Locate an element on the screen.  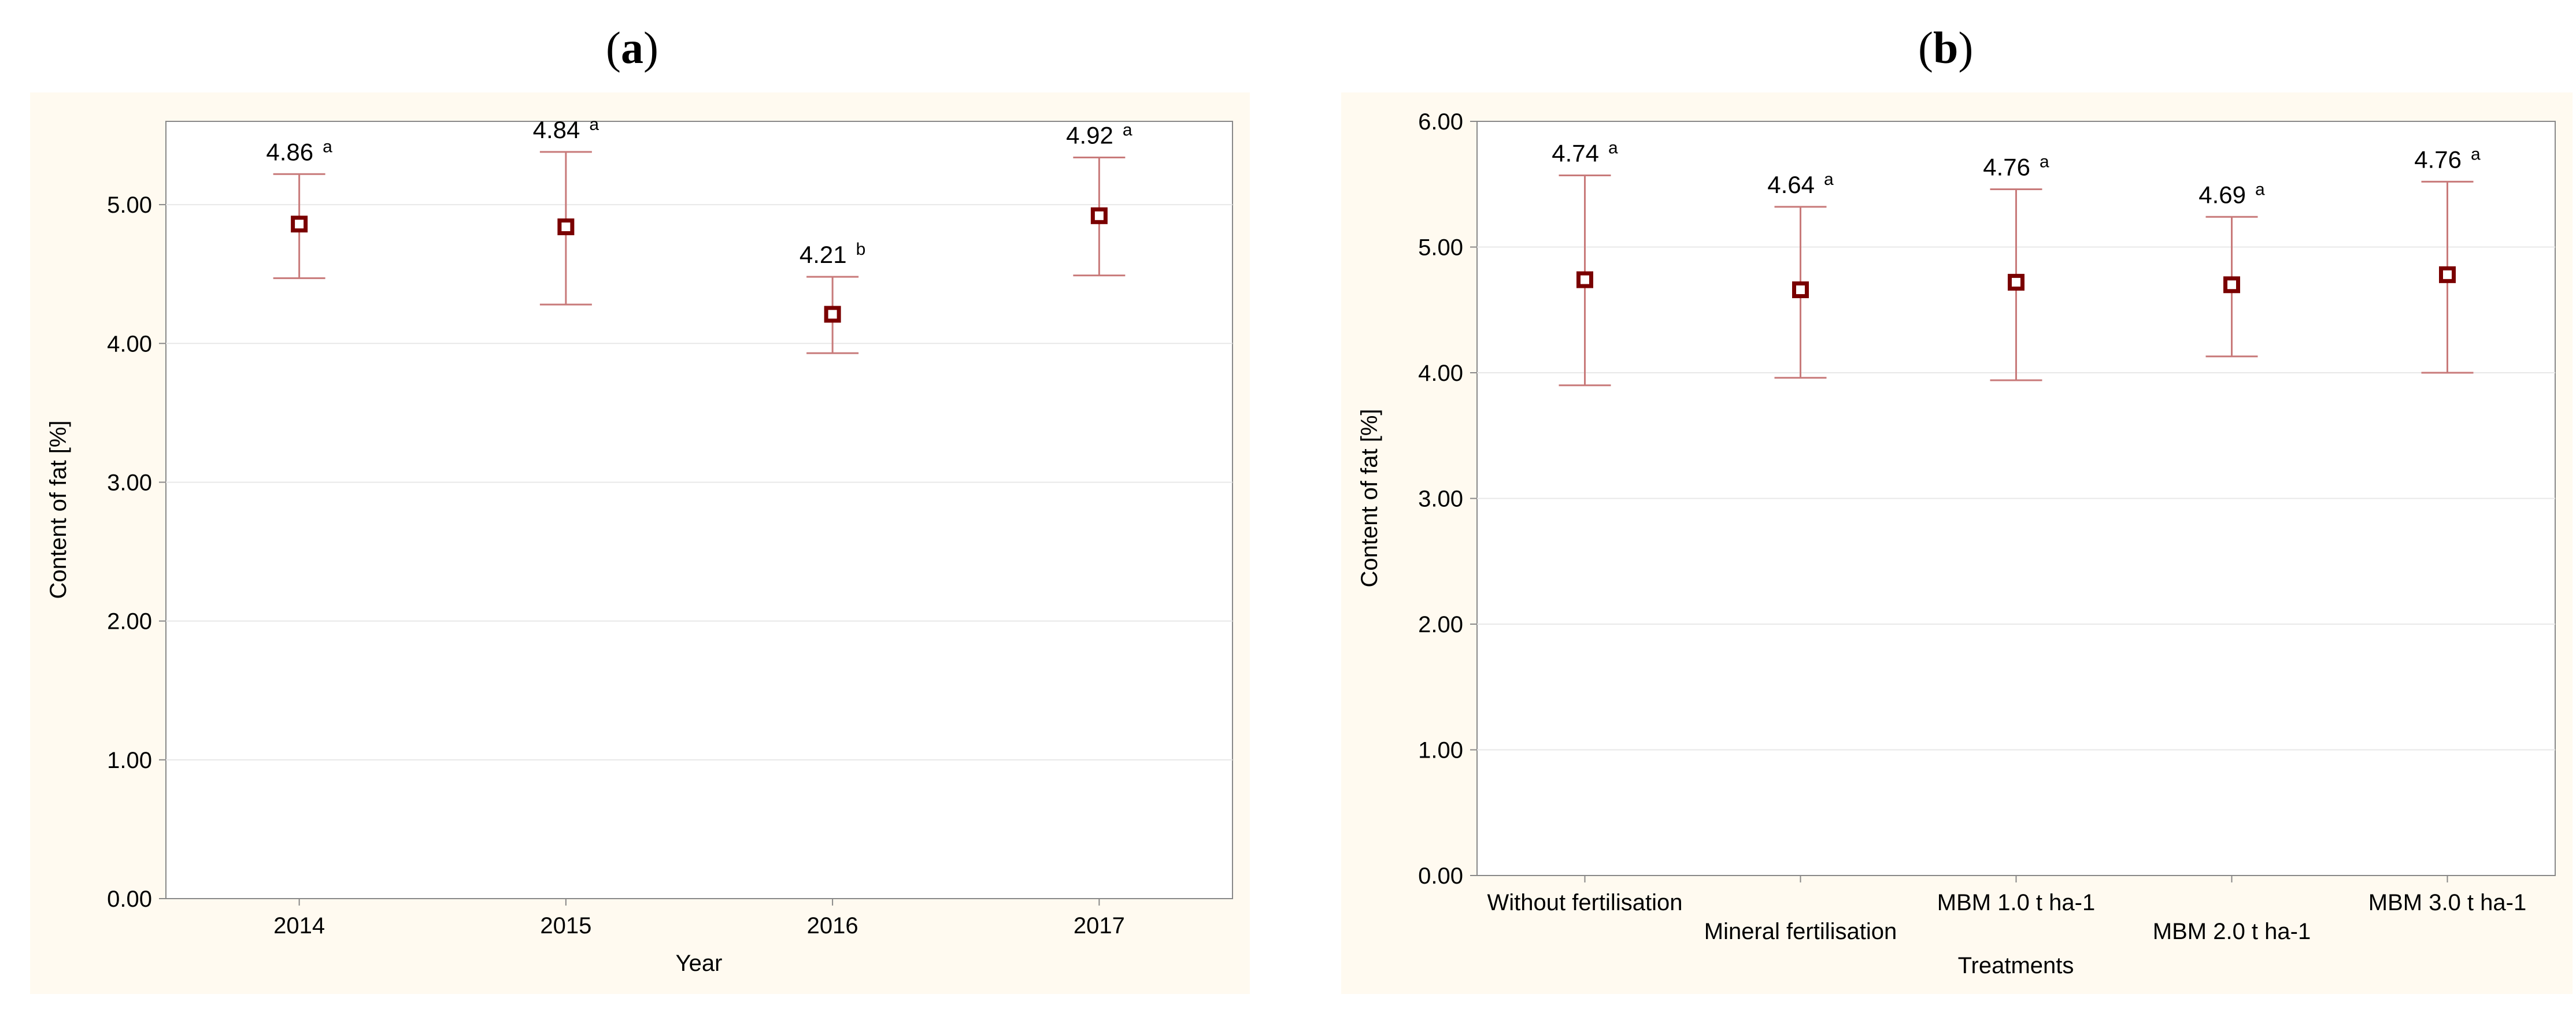
chart-b-xtick-label: MBM 3.0 t ha-1 is located at coordinates (2447, 902).